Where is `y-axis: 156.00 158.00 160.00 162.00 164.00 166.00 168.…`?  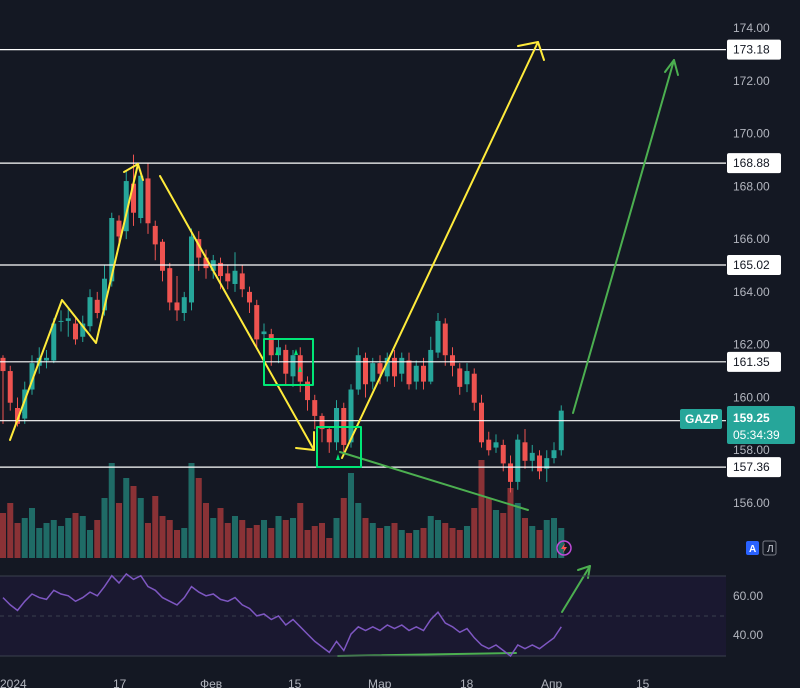 y-axis: 156.00 158.00 160.00 162.00 164.00 166.00 168.… is located at coordinates (751, 265).